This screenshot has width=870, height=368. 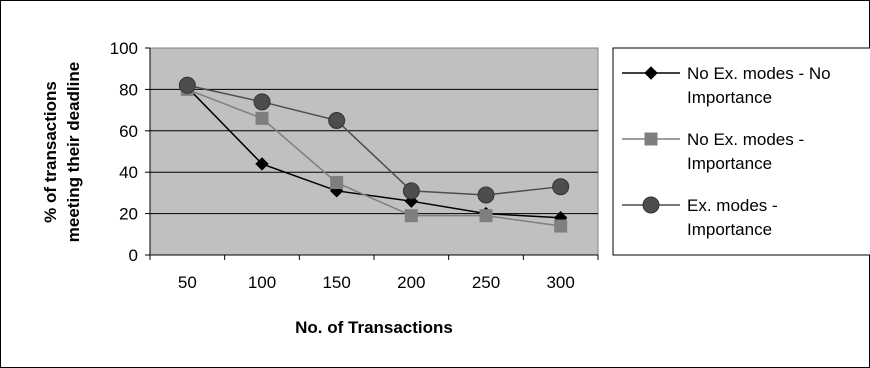 What do you see at coordinates (73, 152) in the screenshot?
I see `y-axis-title-line-2: meeting their deadline` at bounding box center [73, 152].